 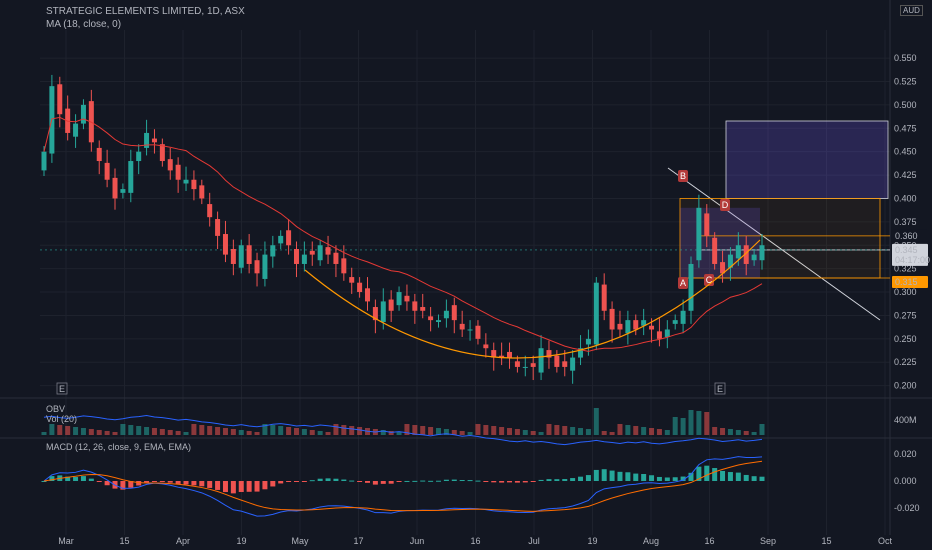 What do you see at coordinates (905, 222) in the screenshot?
I see `y-tick-label: 0.375` at bounding box center [905, 222].